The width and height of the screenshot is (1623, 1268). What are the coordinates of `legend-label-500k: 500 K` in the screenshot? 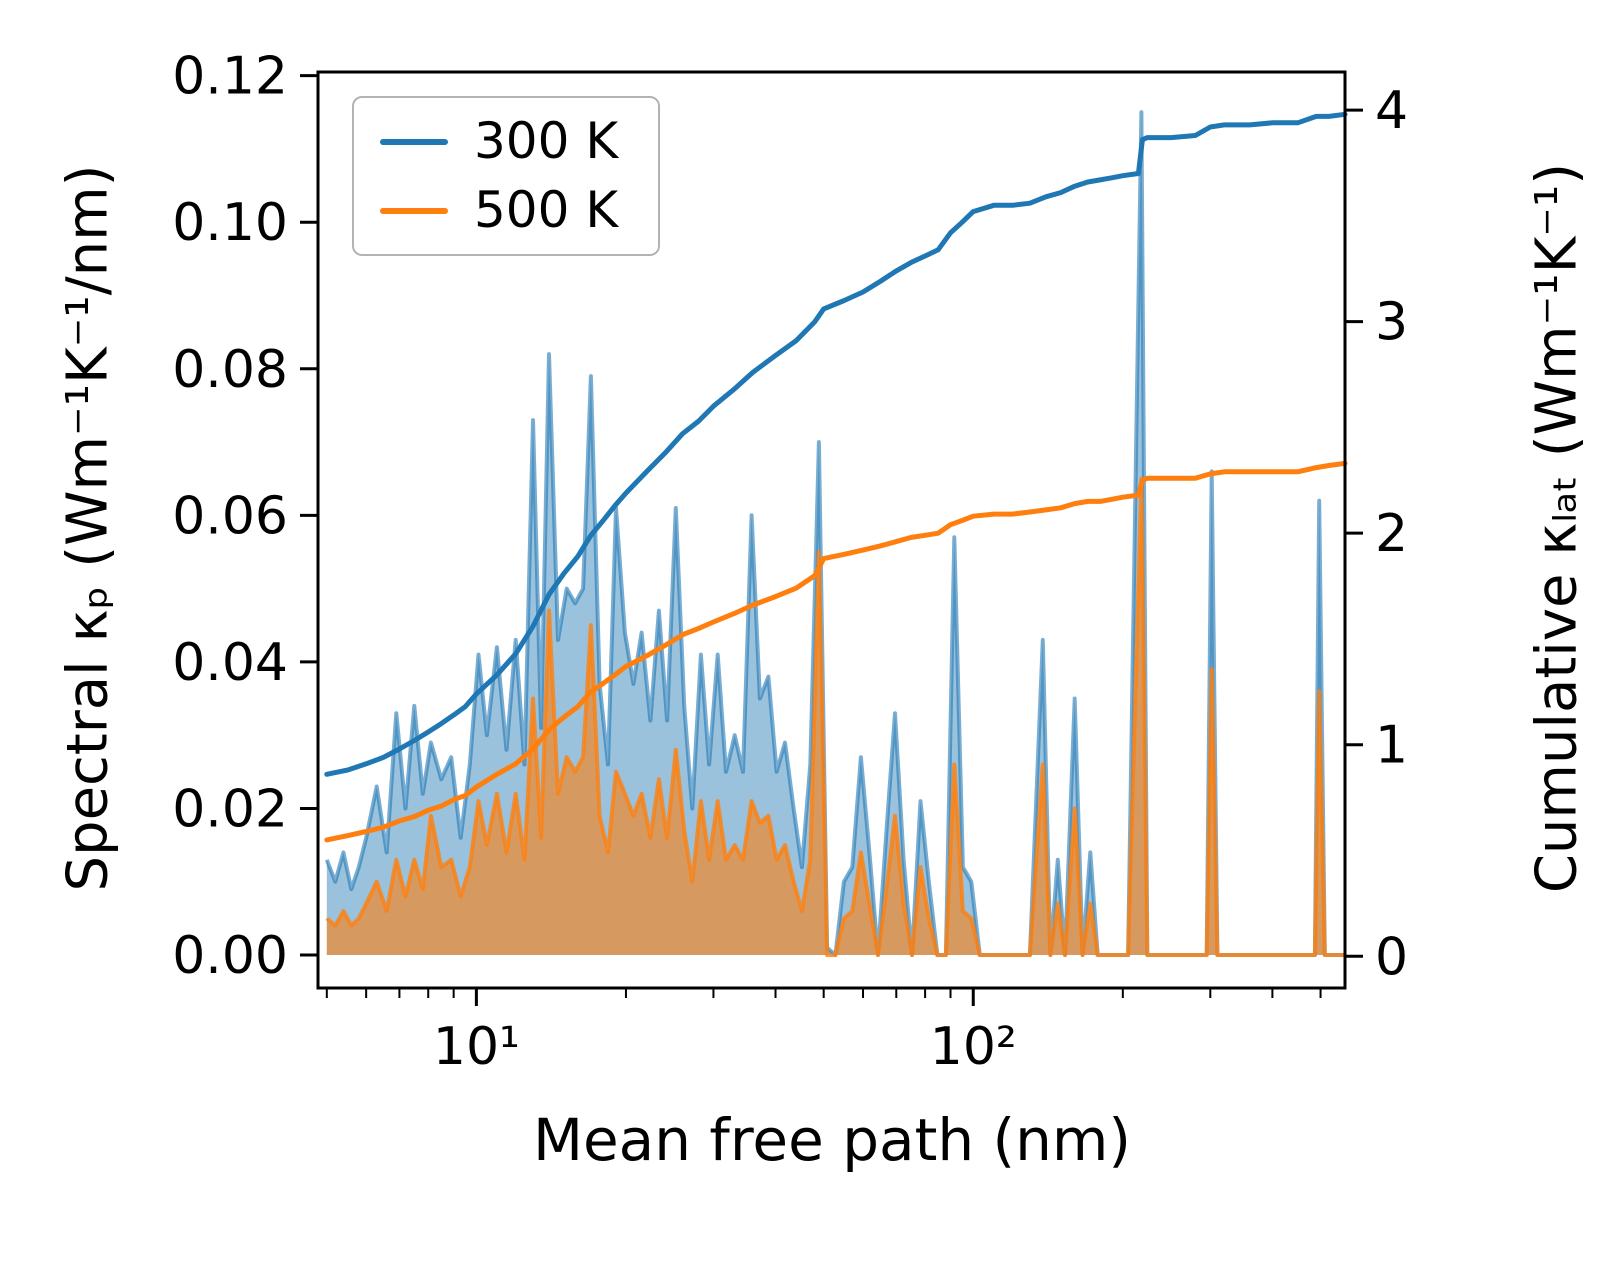 It's located at (546, 210).